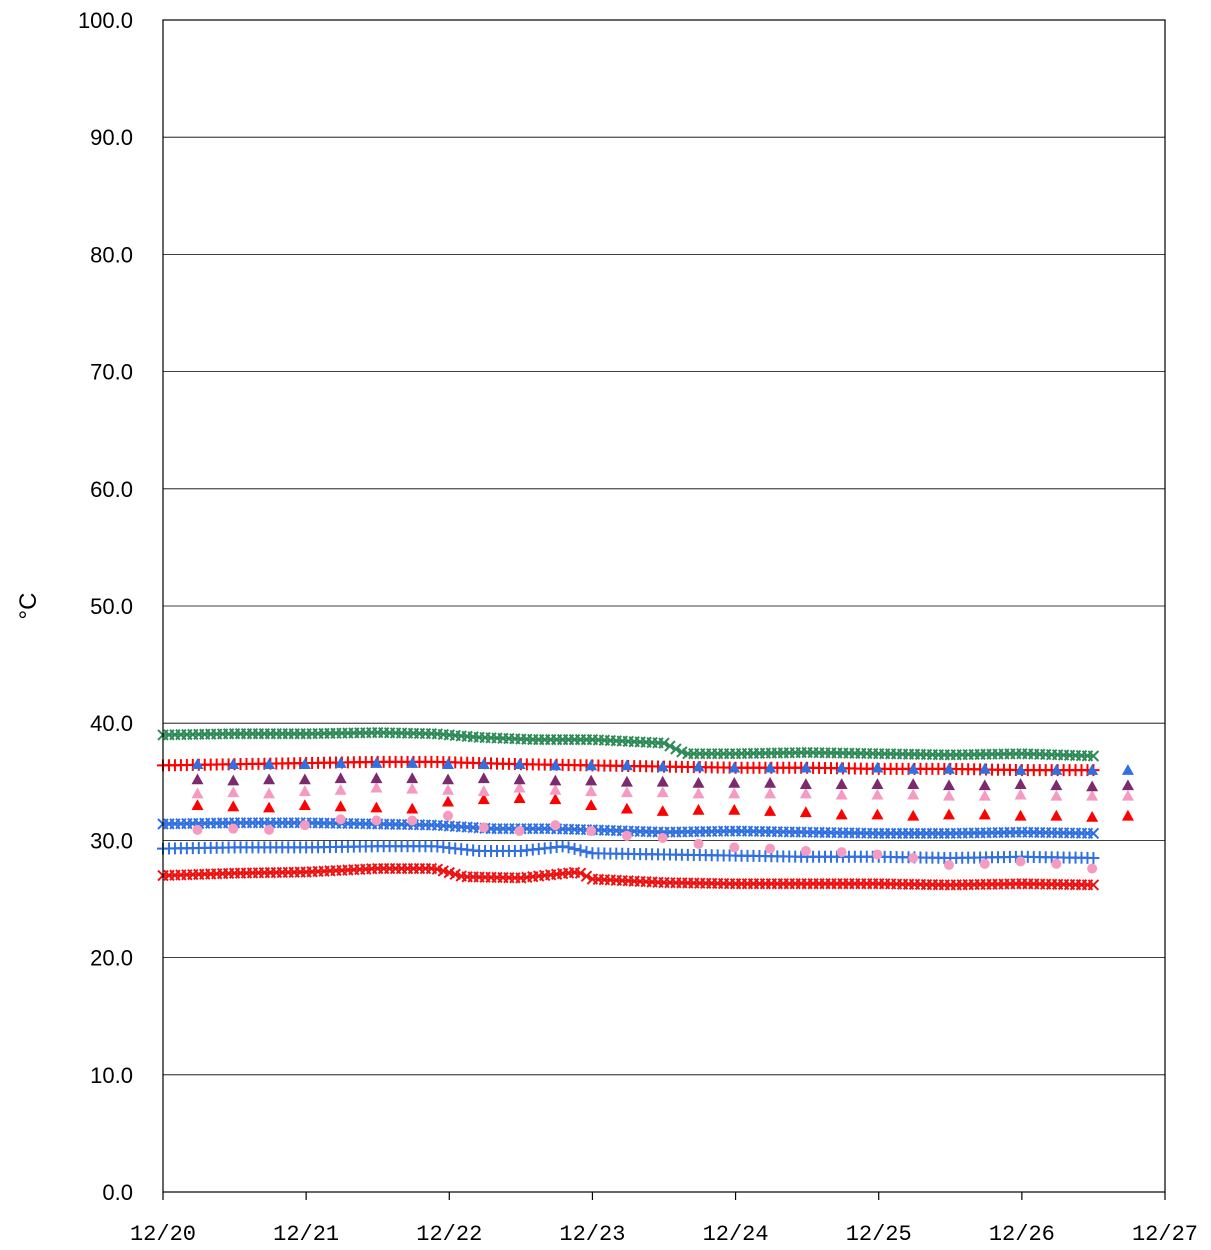 The width and height of the screenshot is (1211, 1250). What do you see at coordinates (111, 254) in the screenshot?
I see `y-tick-label: 80.0` at bounding box center [111, 254].